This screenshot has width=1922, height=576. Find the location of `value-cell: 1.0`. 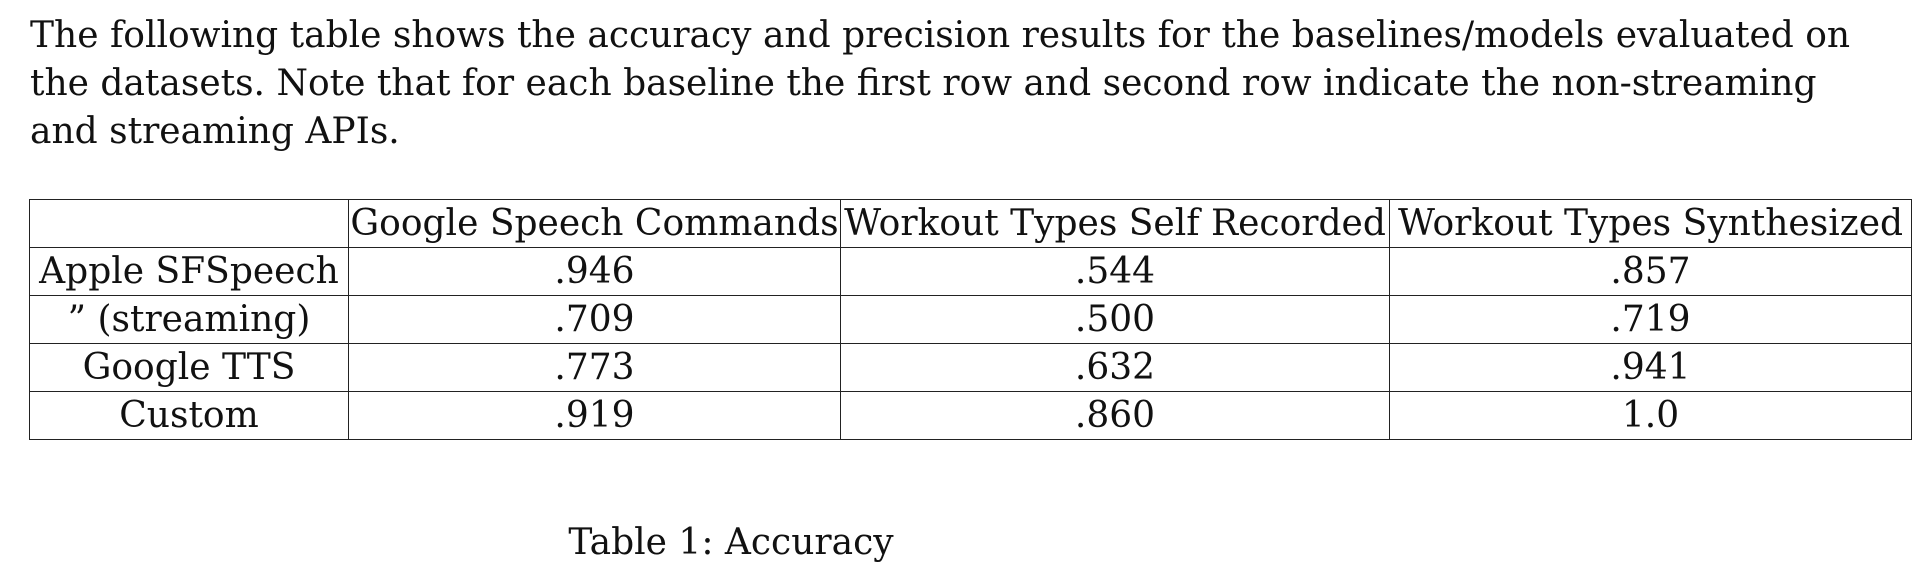

value-cell: 1.0 is located at coordinates (1650, 415).